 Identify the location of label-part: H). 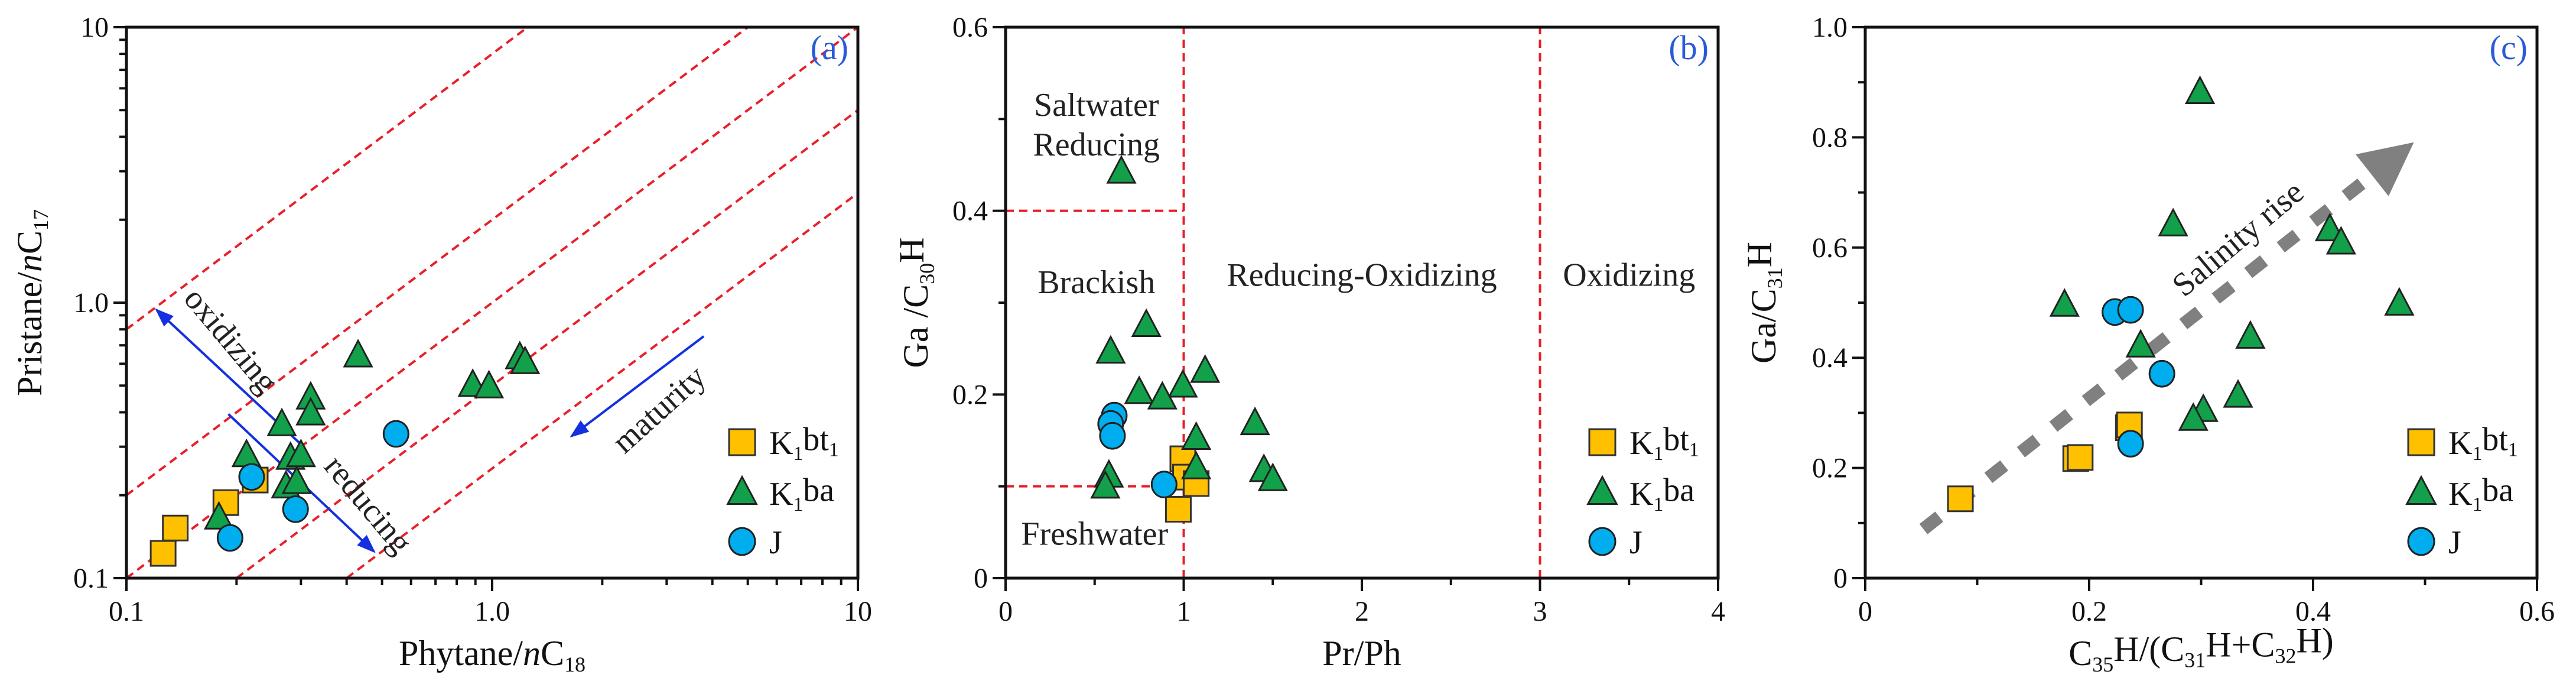
(2314, 640).